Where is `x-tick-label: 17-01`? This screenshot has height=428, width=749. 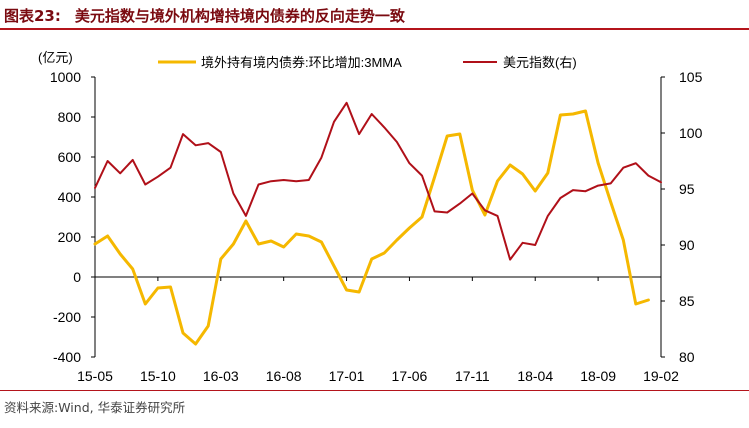
x-tick-label: 17-01 is located at coordinates (347, 376).